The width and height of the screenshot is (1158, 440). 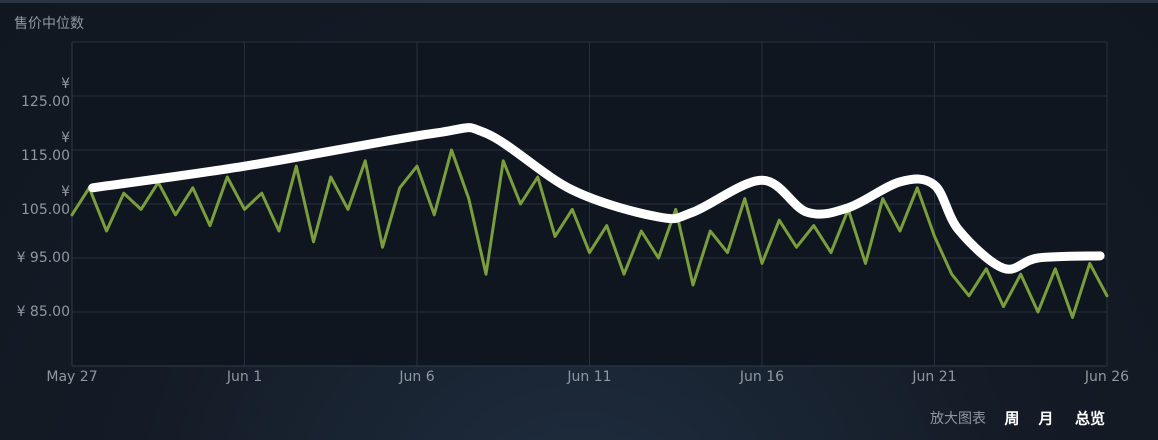 What do you see at coordinates (43, 258) in the screenshot?
I see `y-tick-label: ¥ 95.00` at bounding box center [43, 258].